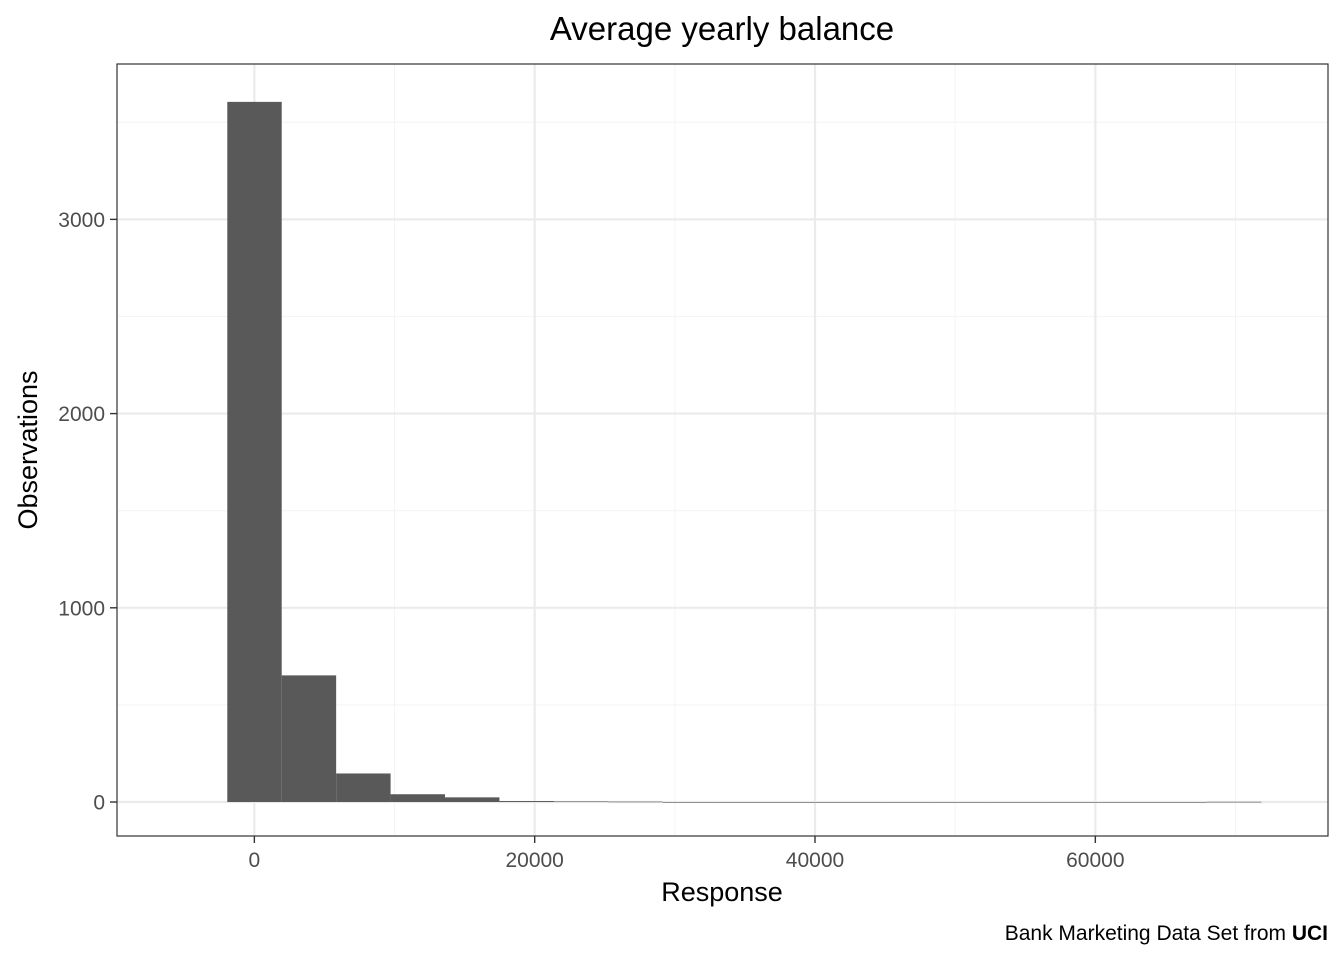  Describe the element at coordinates (1310, 933) in the screenshot. I see `caption-source: UCI` at that location.